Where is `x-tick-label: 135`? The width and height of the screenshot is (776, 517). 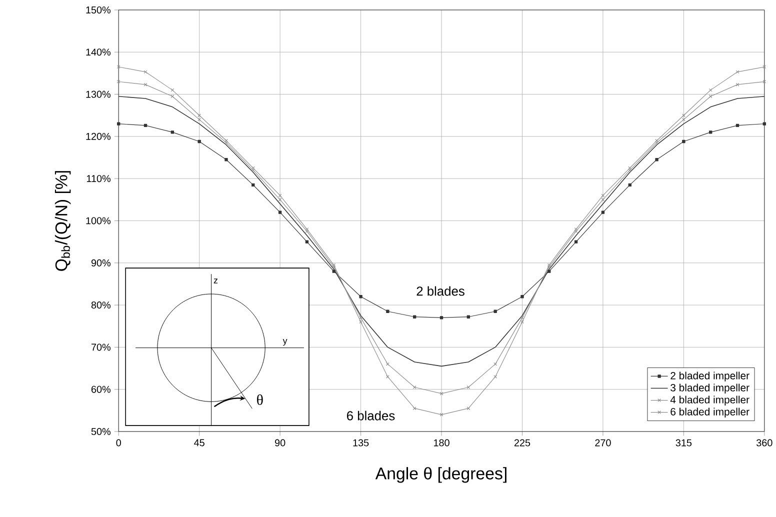
x-tick-label: 135 is located at coordinates (361, 442).